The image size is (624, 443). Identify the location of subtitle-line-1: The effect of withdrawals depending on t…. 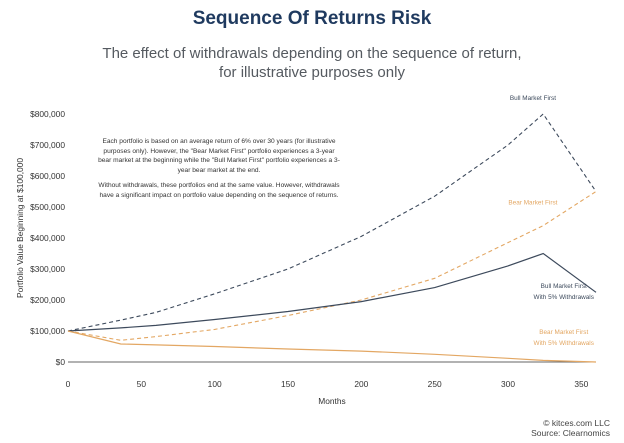
(312, 53).